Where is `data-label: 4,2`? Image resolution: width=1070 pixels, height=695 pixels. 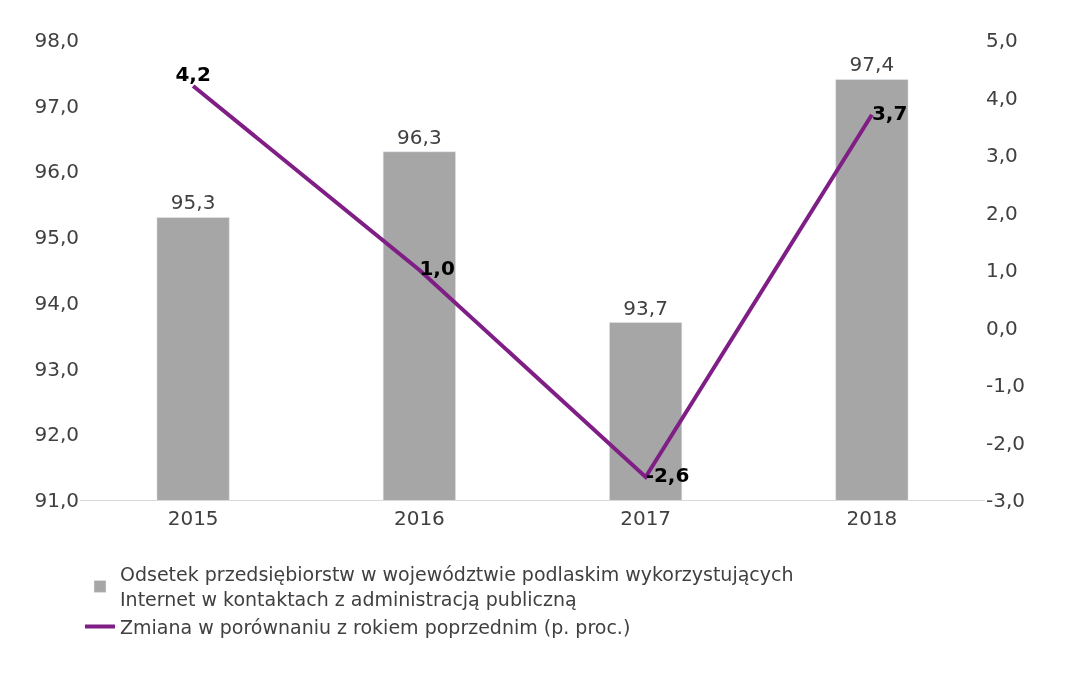 data-label: 4,2 is located at coordinates (193, 74).